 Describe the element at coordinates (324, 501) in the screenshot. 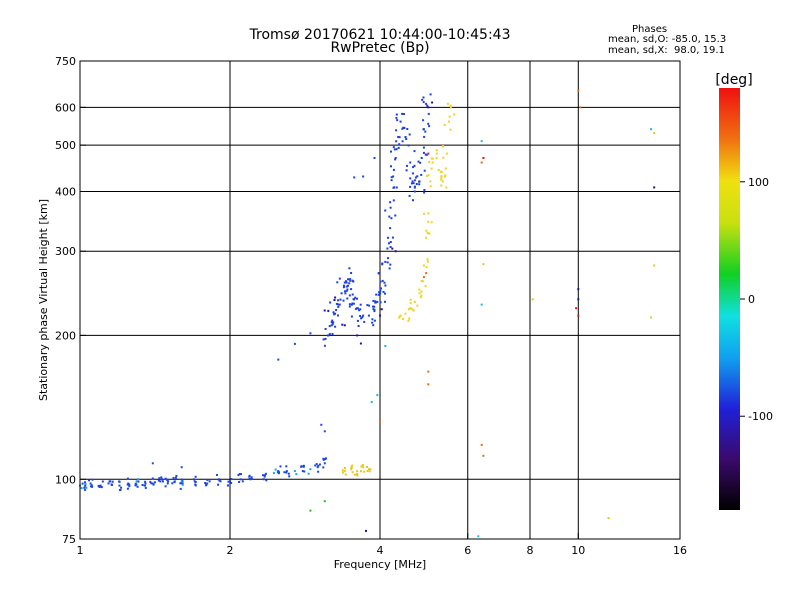

I see `data-point-scattered-green` at that location.